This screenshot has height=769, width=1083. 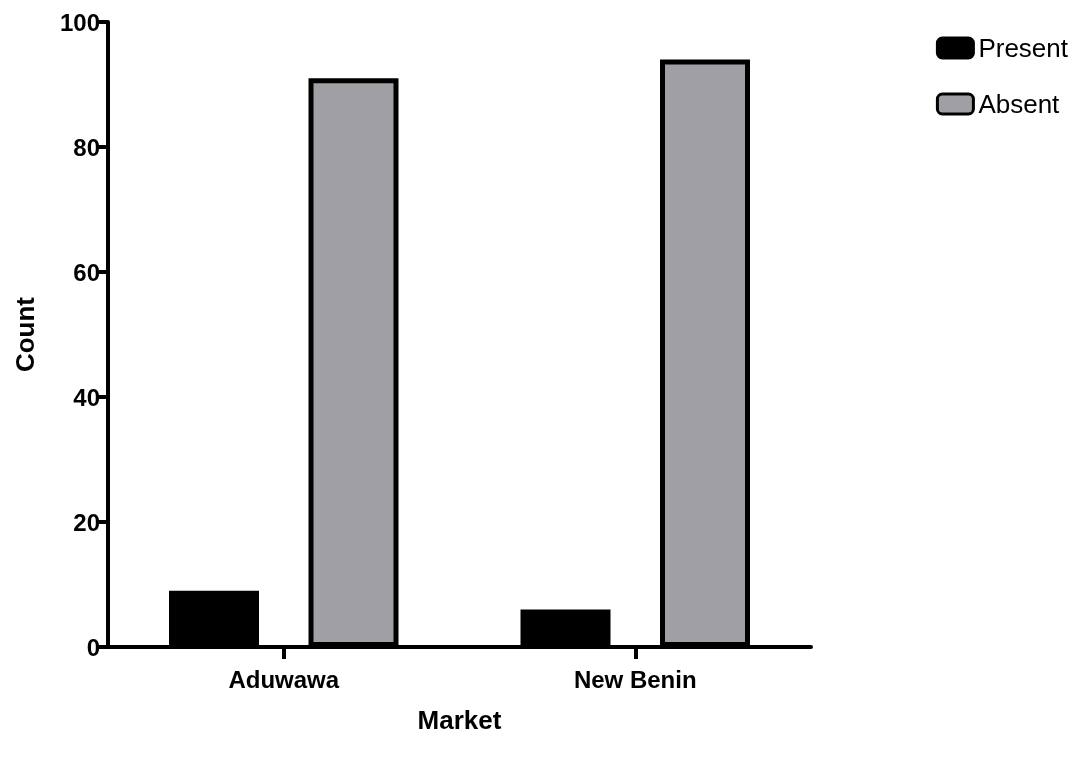 What do you see at coordinates (1019, 104) in the screenshot?
I see `legend-label: Absent` at bounding box center [1019, 104].